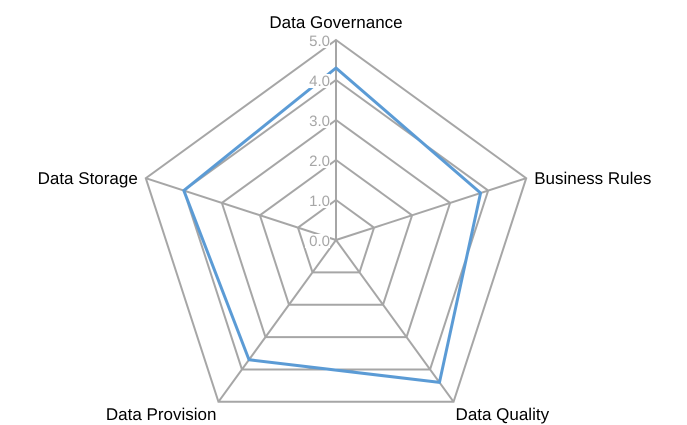 The image size is (687, 425). I want to click on y-tick-label: 3.0, so click(319, 121).